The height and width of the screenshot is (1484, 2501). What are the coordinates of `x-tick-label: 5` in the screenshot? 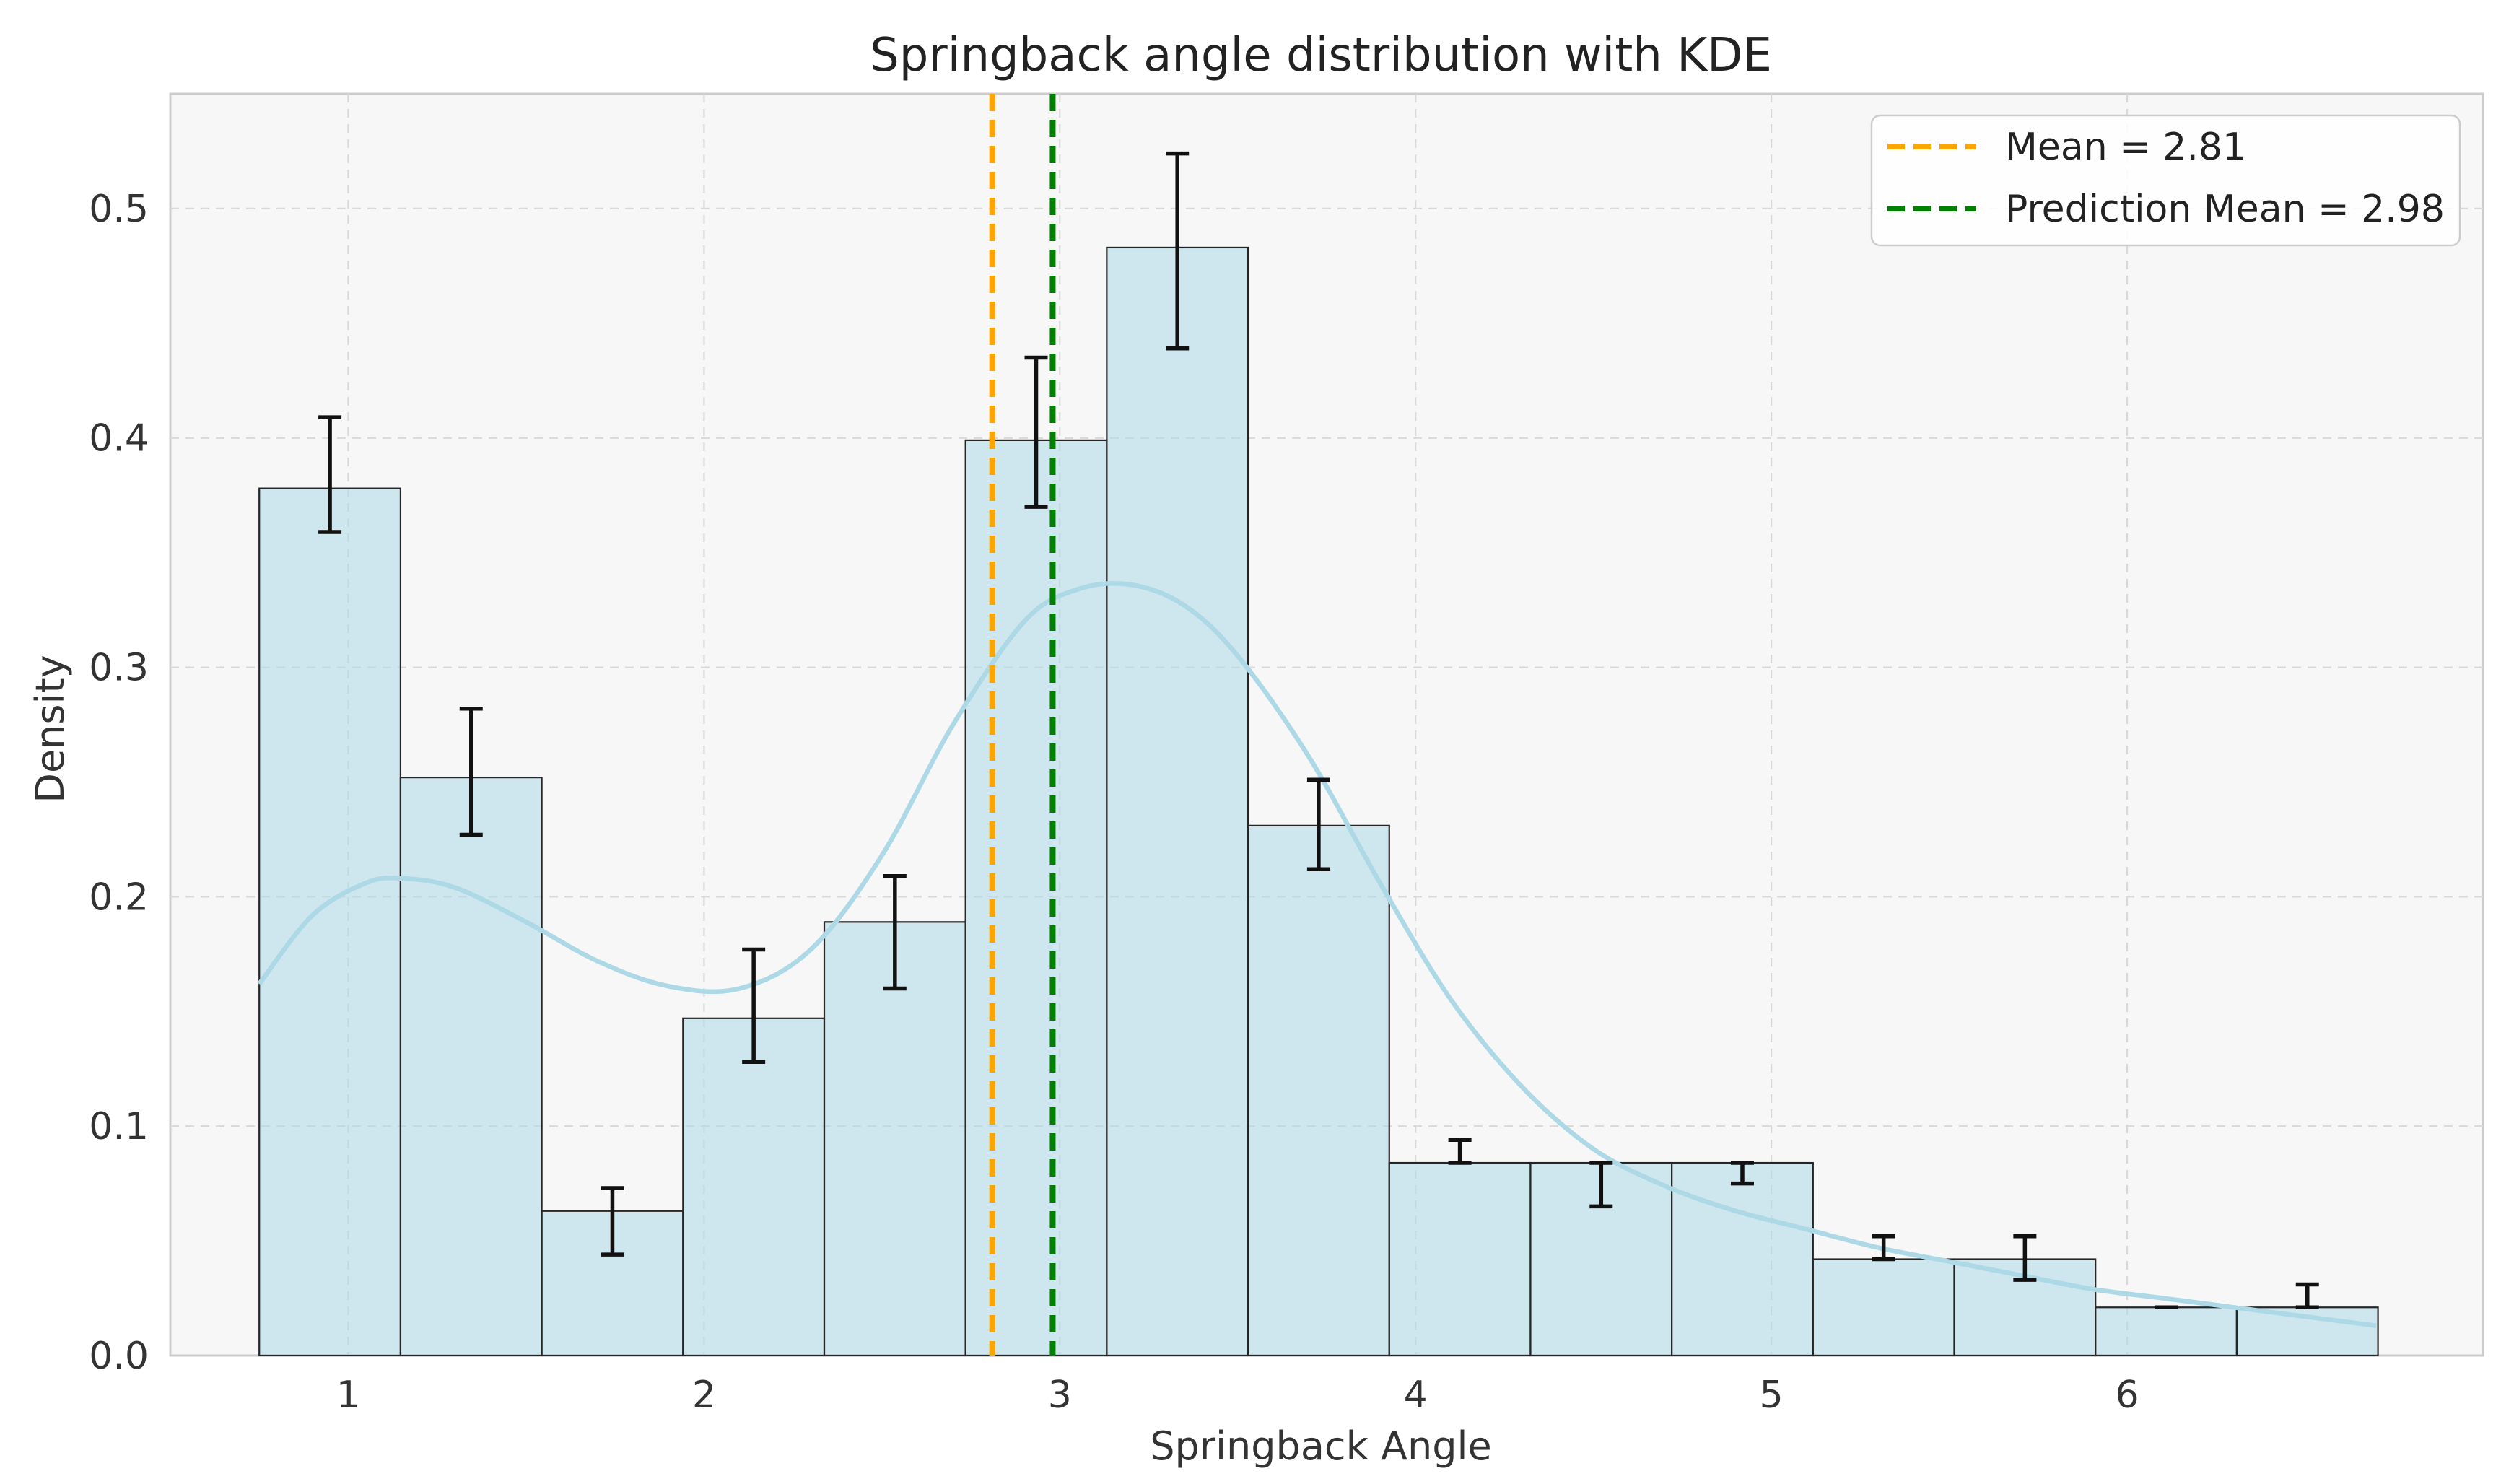 It's located at (1772, 1395).